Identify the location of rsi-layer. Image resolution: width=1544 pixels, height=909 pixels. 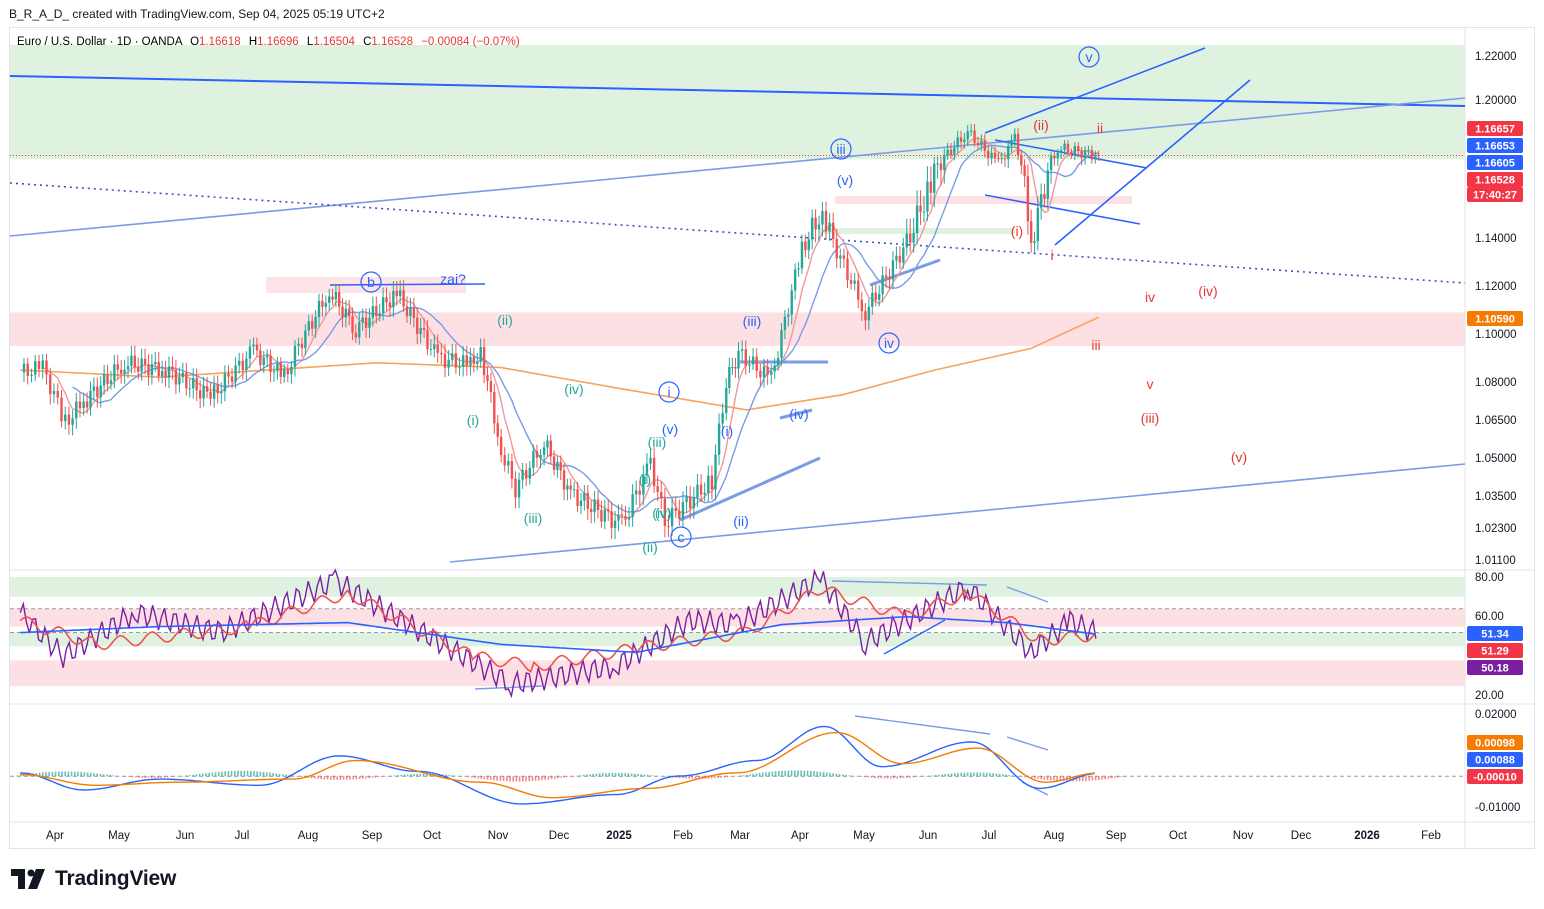
(558, 633).